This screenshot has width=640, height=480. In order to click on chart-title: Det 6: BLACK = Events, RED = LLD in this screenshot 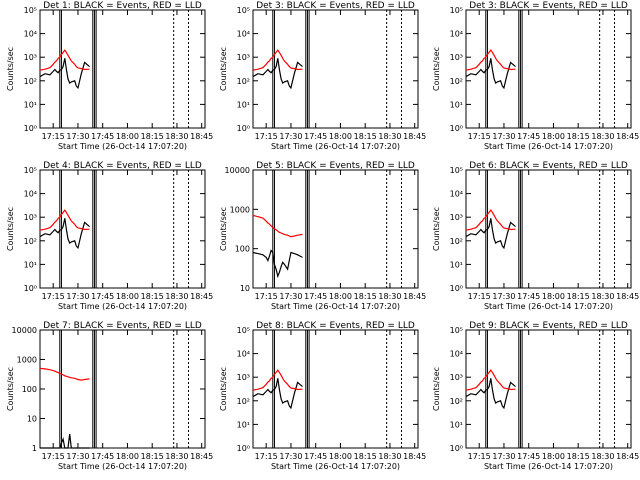, I will do `click(548, 166)`.